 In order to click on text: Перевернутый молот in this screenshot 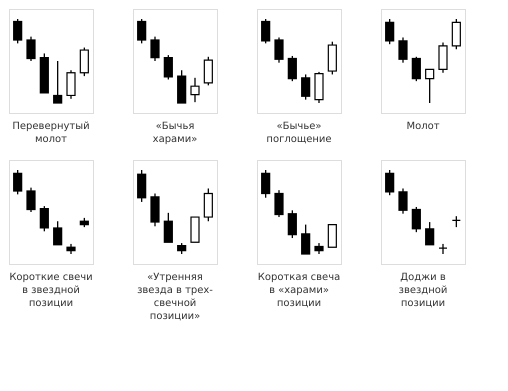, I will do `click(51, 133)`.